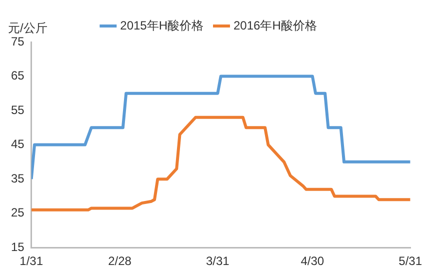 The image size is (433, 280). Describe the element at coordinates (17, 144) in the screenshot. I see `y-tick-label: 45` at that location.